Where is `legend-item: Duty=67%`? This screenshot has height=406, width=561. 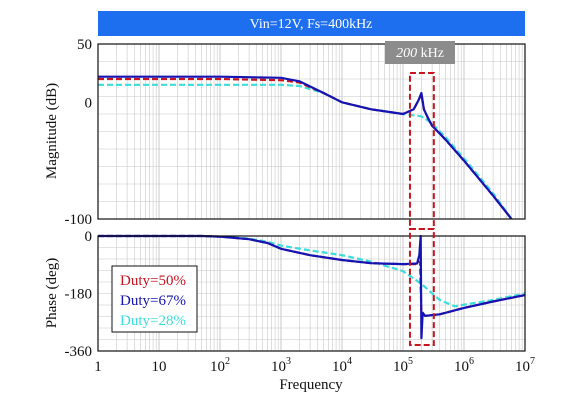 legend-item: Duty=67% is located at coordinates (153, 301).